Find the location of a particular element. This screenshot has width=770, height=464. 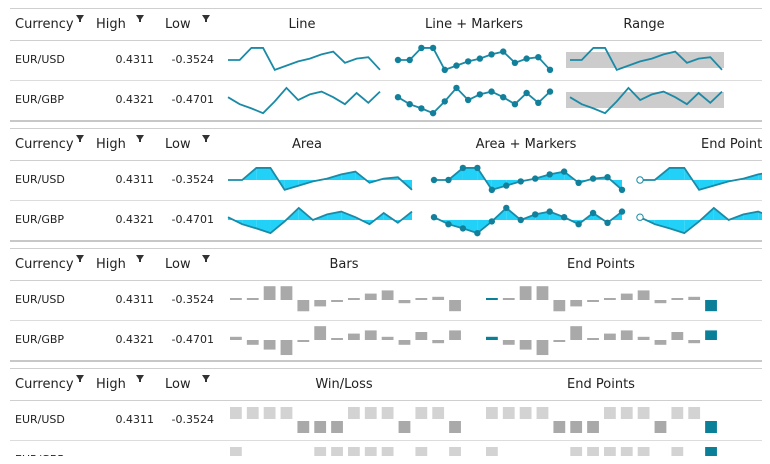

column-header-sparkline: Area is located at coordinates (307, 144).